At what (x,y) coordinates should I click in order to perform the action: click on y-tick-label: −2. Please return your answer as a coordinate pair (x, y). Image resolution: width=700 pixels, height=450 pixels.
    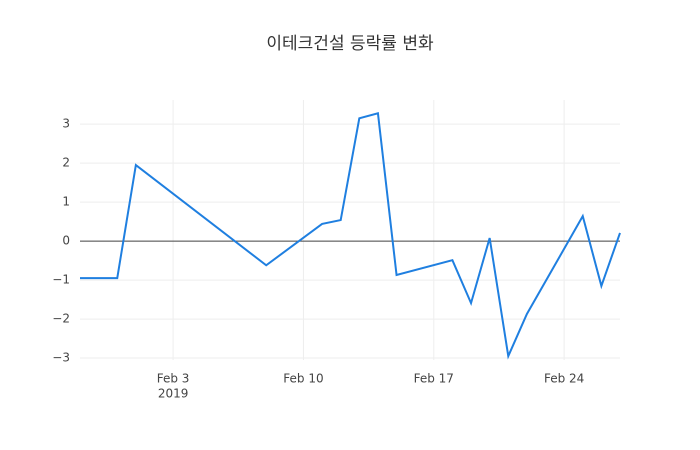
    Looking at the image, I should click on (61, 319).